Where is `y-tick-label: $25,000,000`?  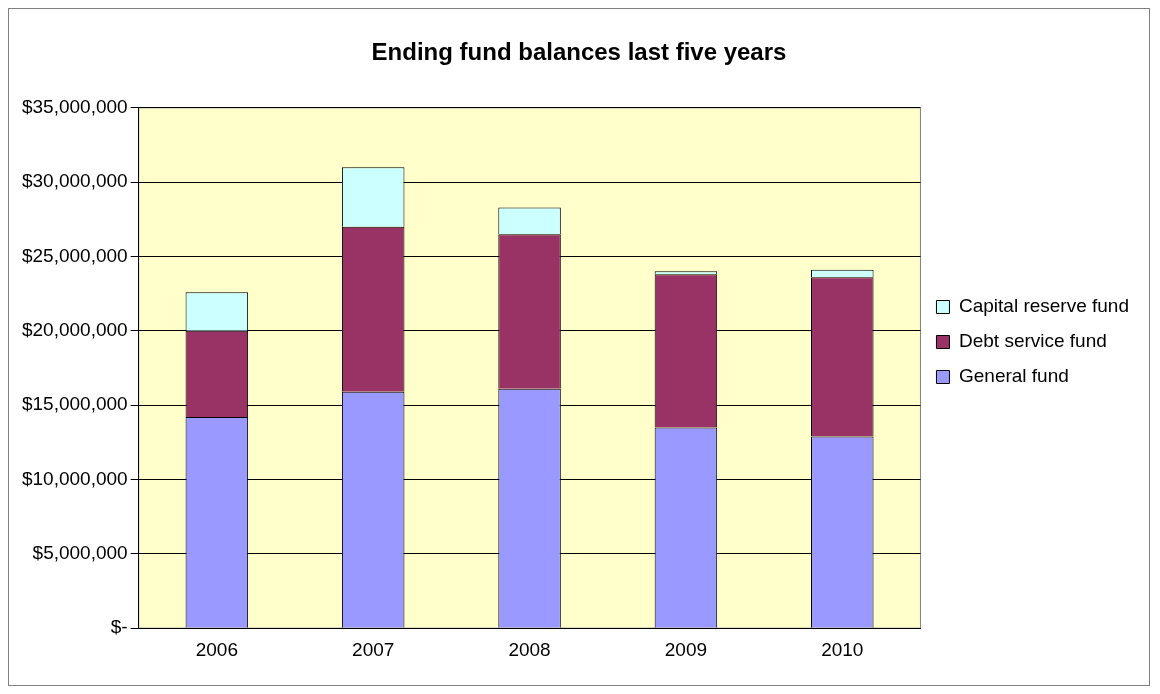 y-tick-label: $25,000,000 is located at coordinates (74, 255).